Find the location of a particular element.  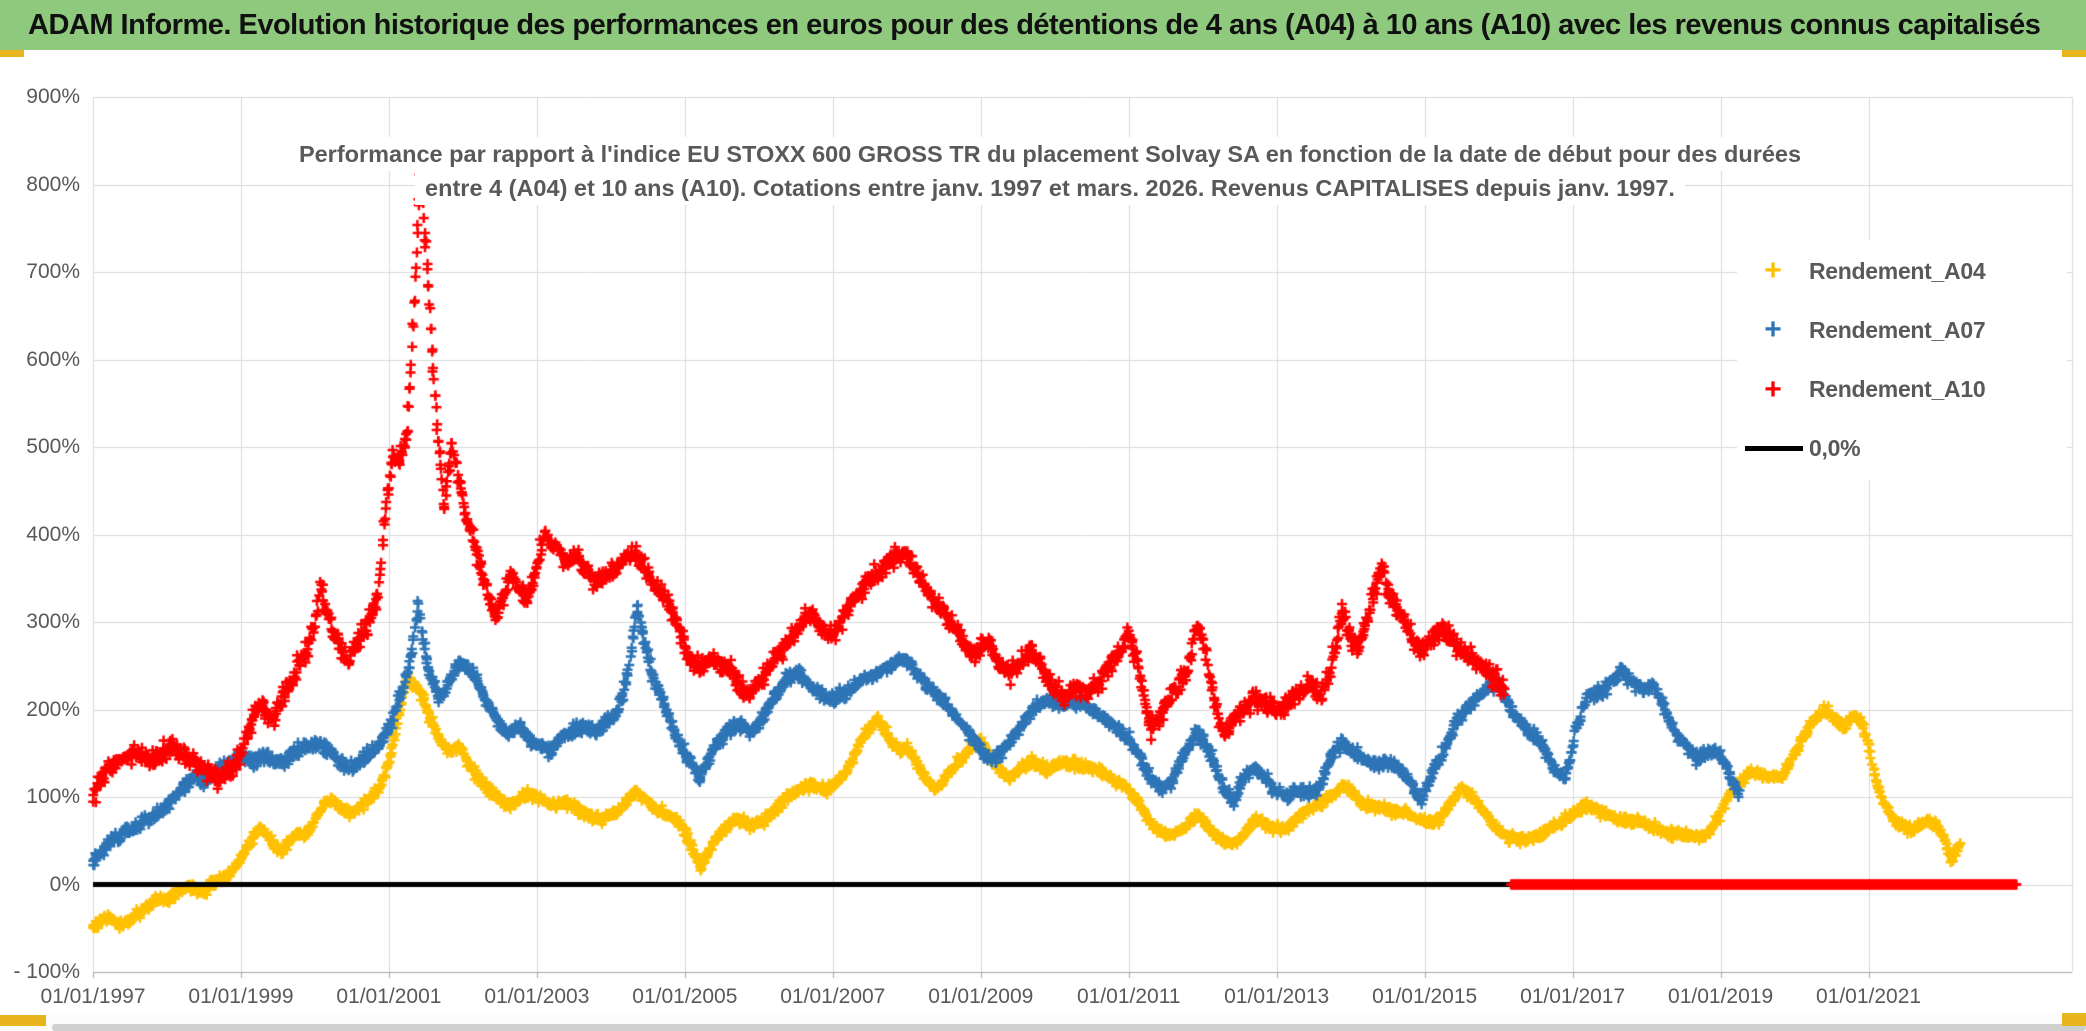

x-axis-tick-label: 01/01/2001 is located at coordinates (389, 996).